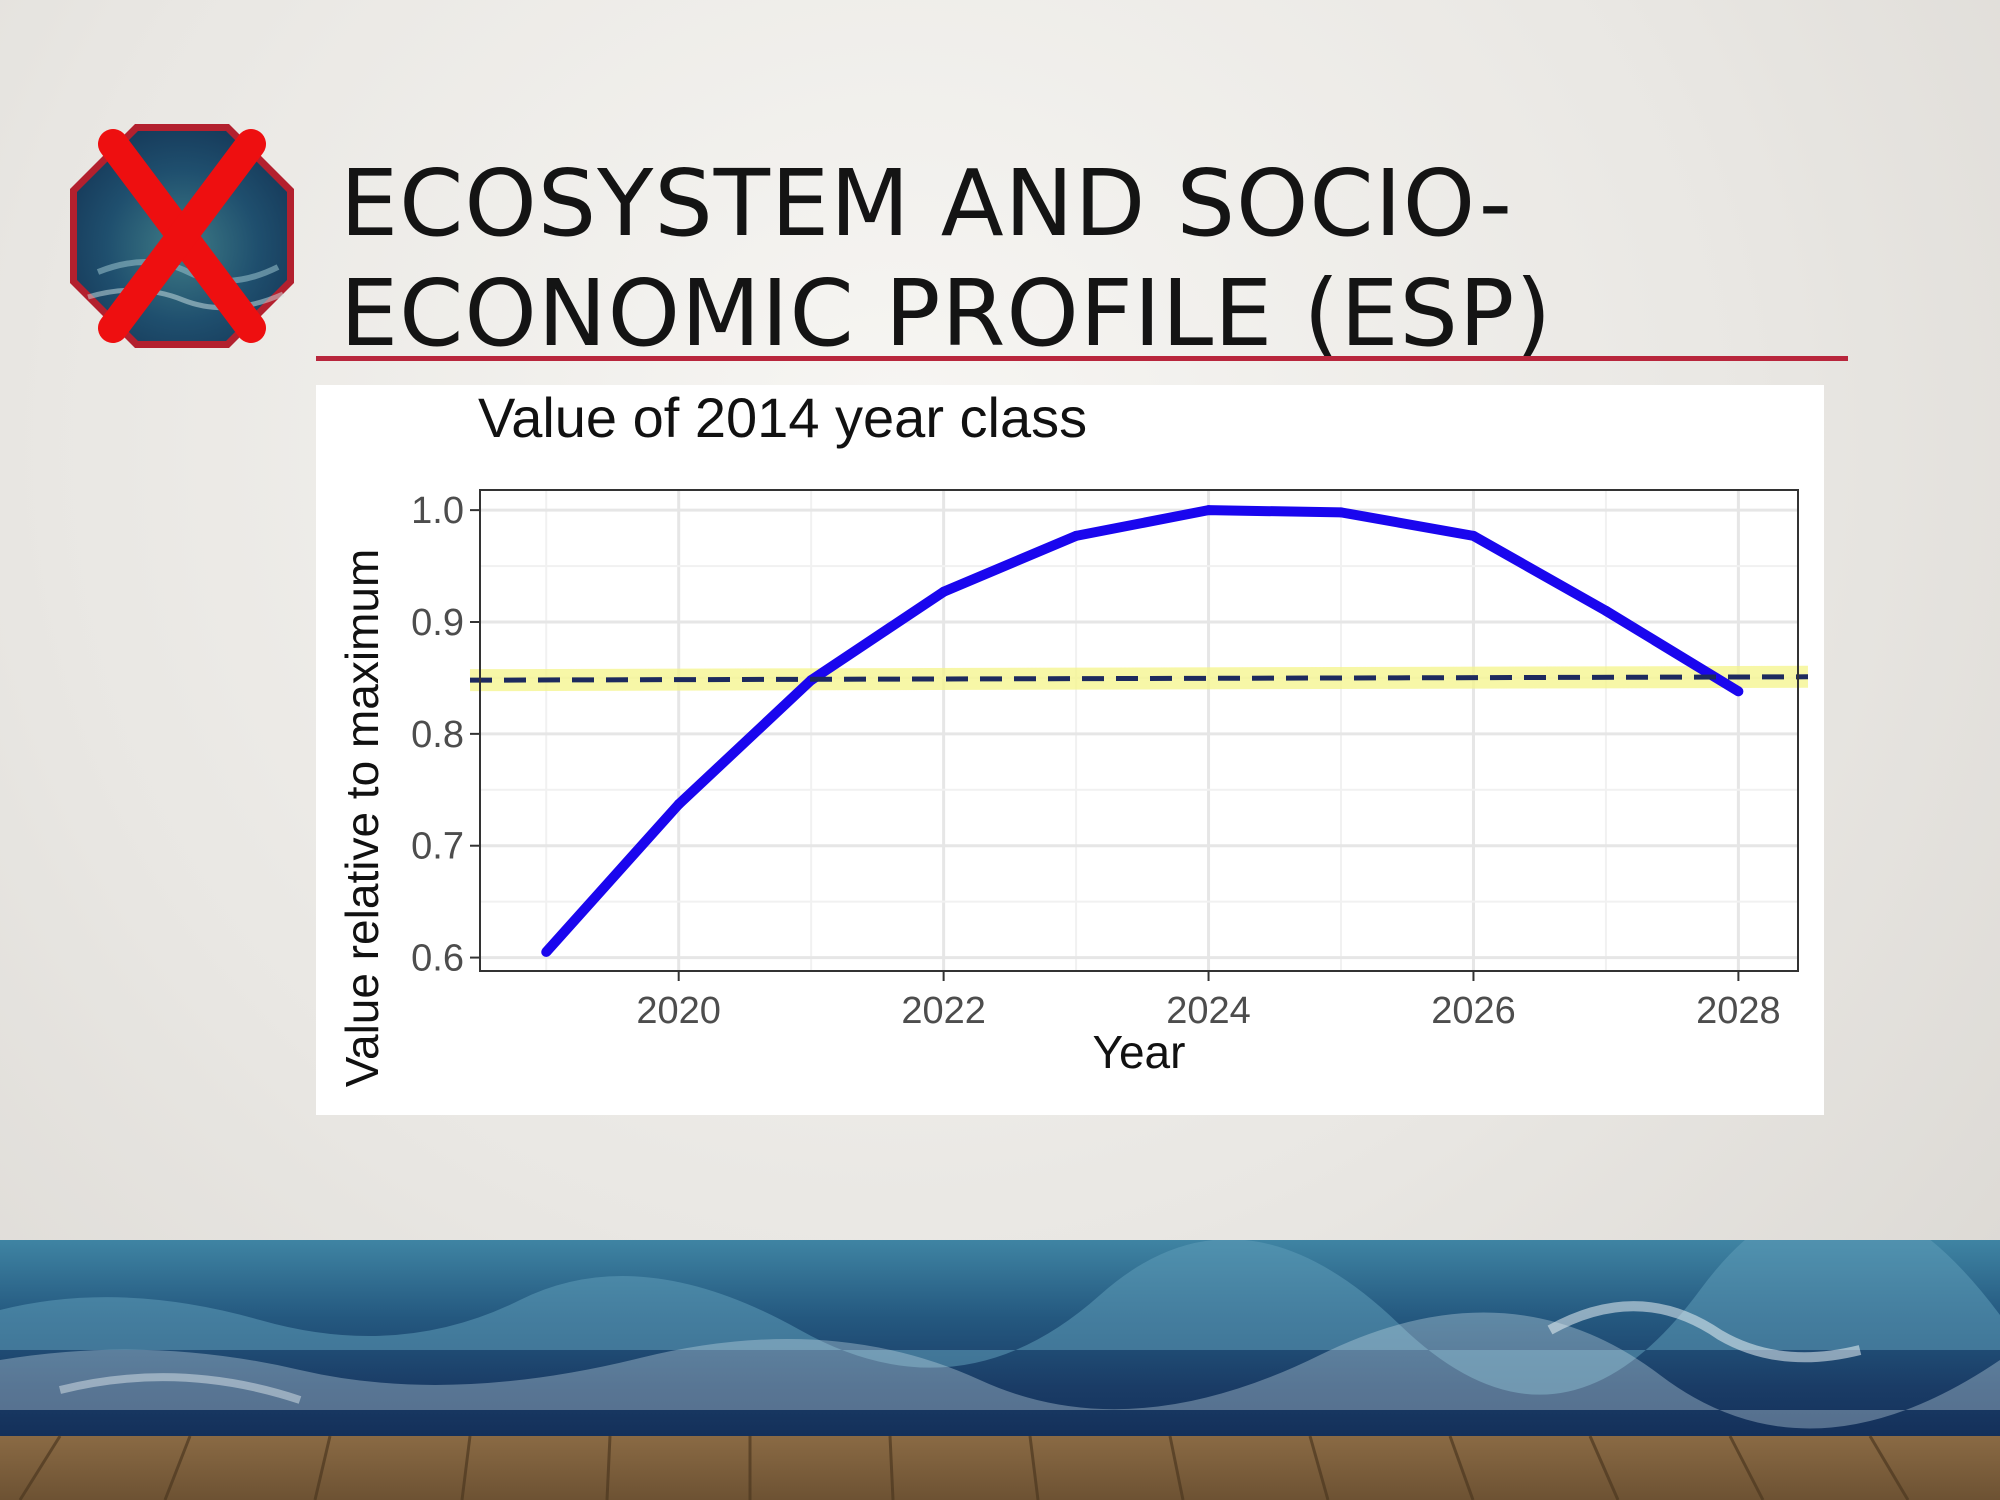 Image resolution: width=2000 pixels, height=1500 pixels. What do you see at coordinates (362, 818) in the screenshot?
I see `y-axis-label: Value relative to maximum` at bounding box center [362, 818].